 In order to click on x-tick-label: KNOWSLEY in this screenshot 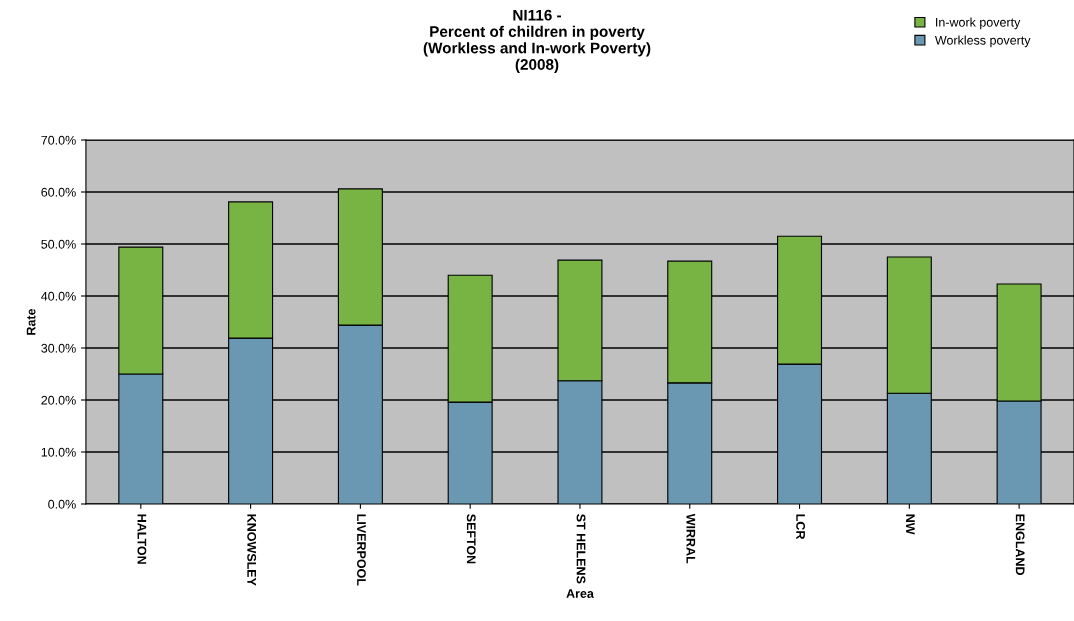, I will do `click(252, 550)`.